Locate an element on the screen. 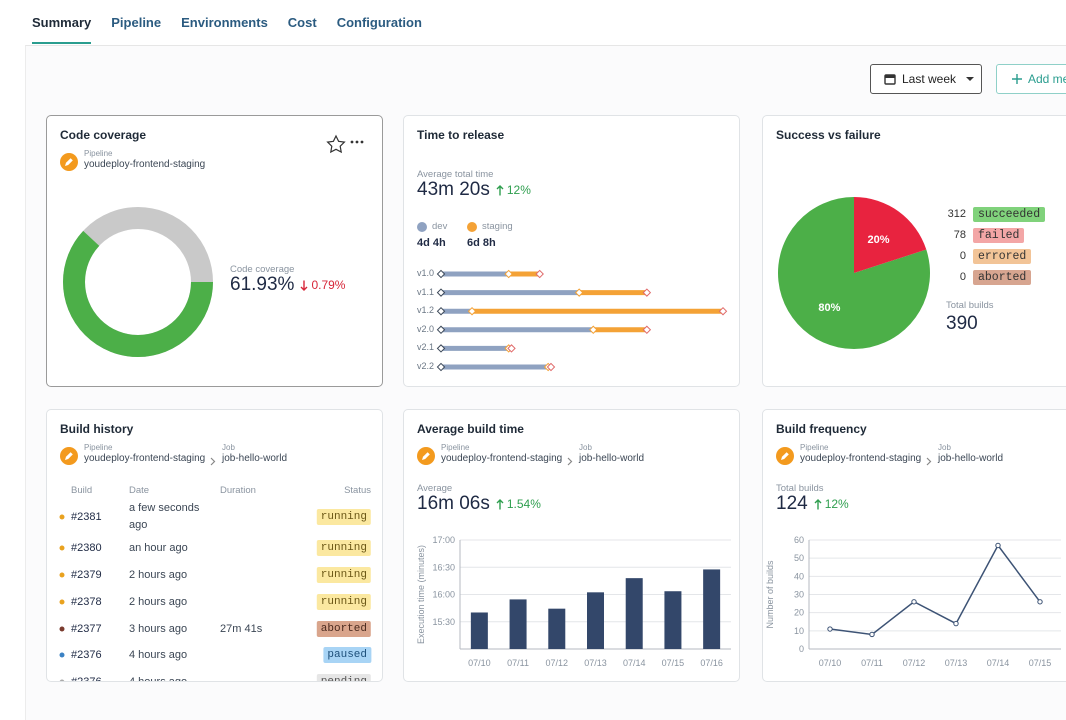 The image size is (1066, 720). status-tag: aborted is located at coordinates (1002, 277).